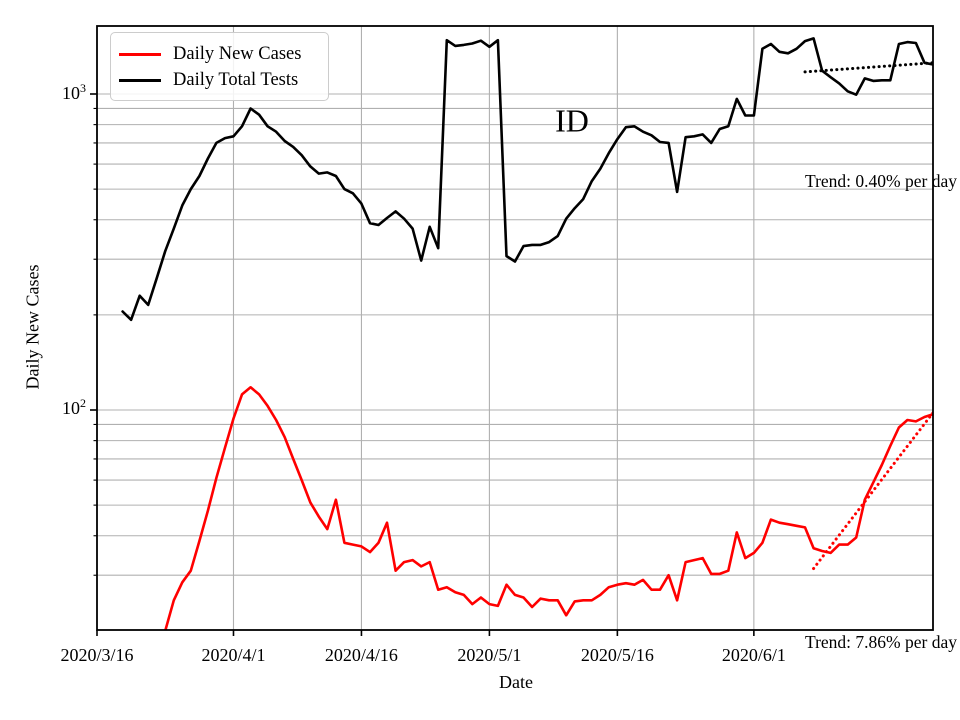  Describe the element at coordinates (236, 79) in the screenshot. I see `legend-label: Daily Total Tests` at that location.